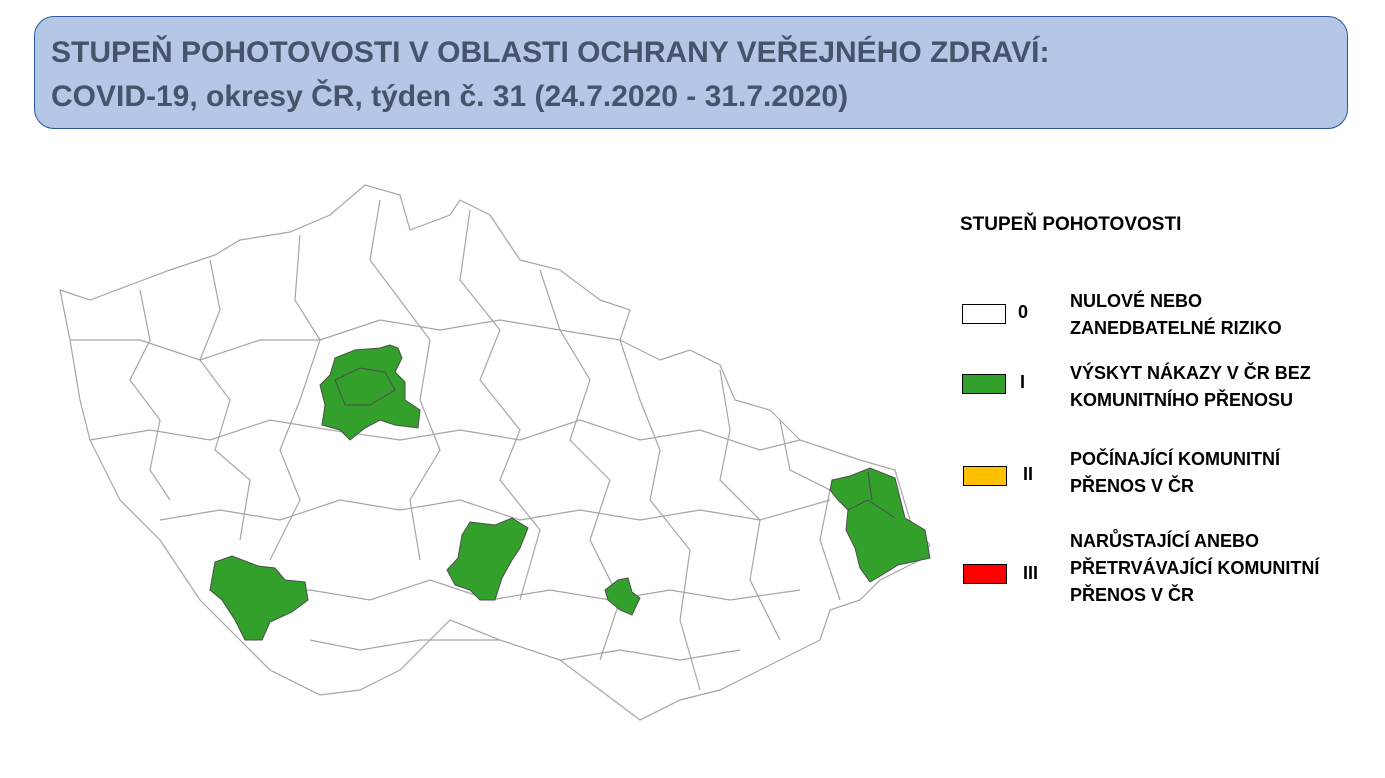 The height and width of the screenshot is (778, 1385). I want to click on highlighted-district-southwest, so click(259, 598).